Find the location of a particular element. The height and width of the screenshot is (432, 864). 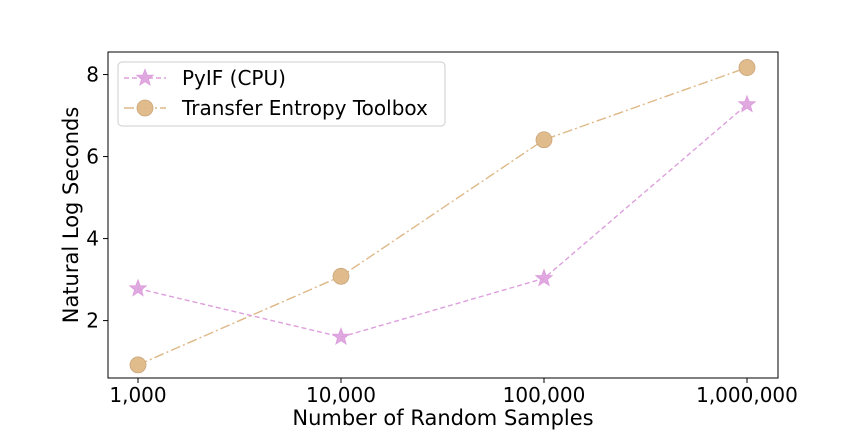

y-tick-label: 6 is located at coordinates (92, 157).